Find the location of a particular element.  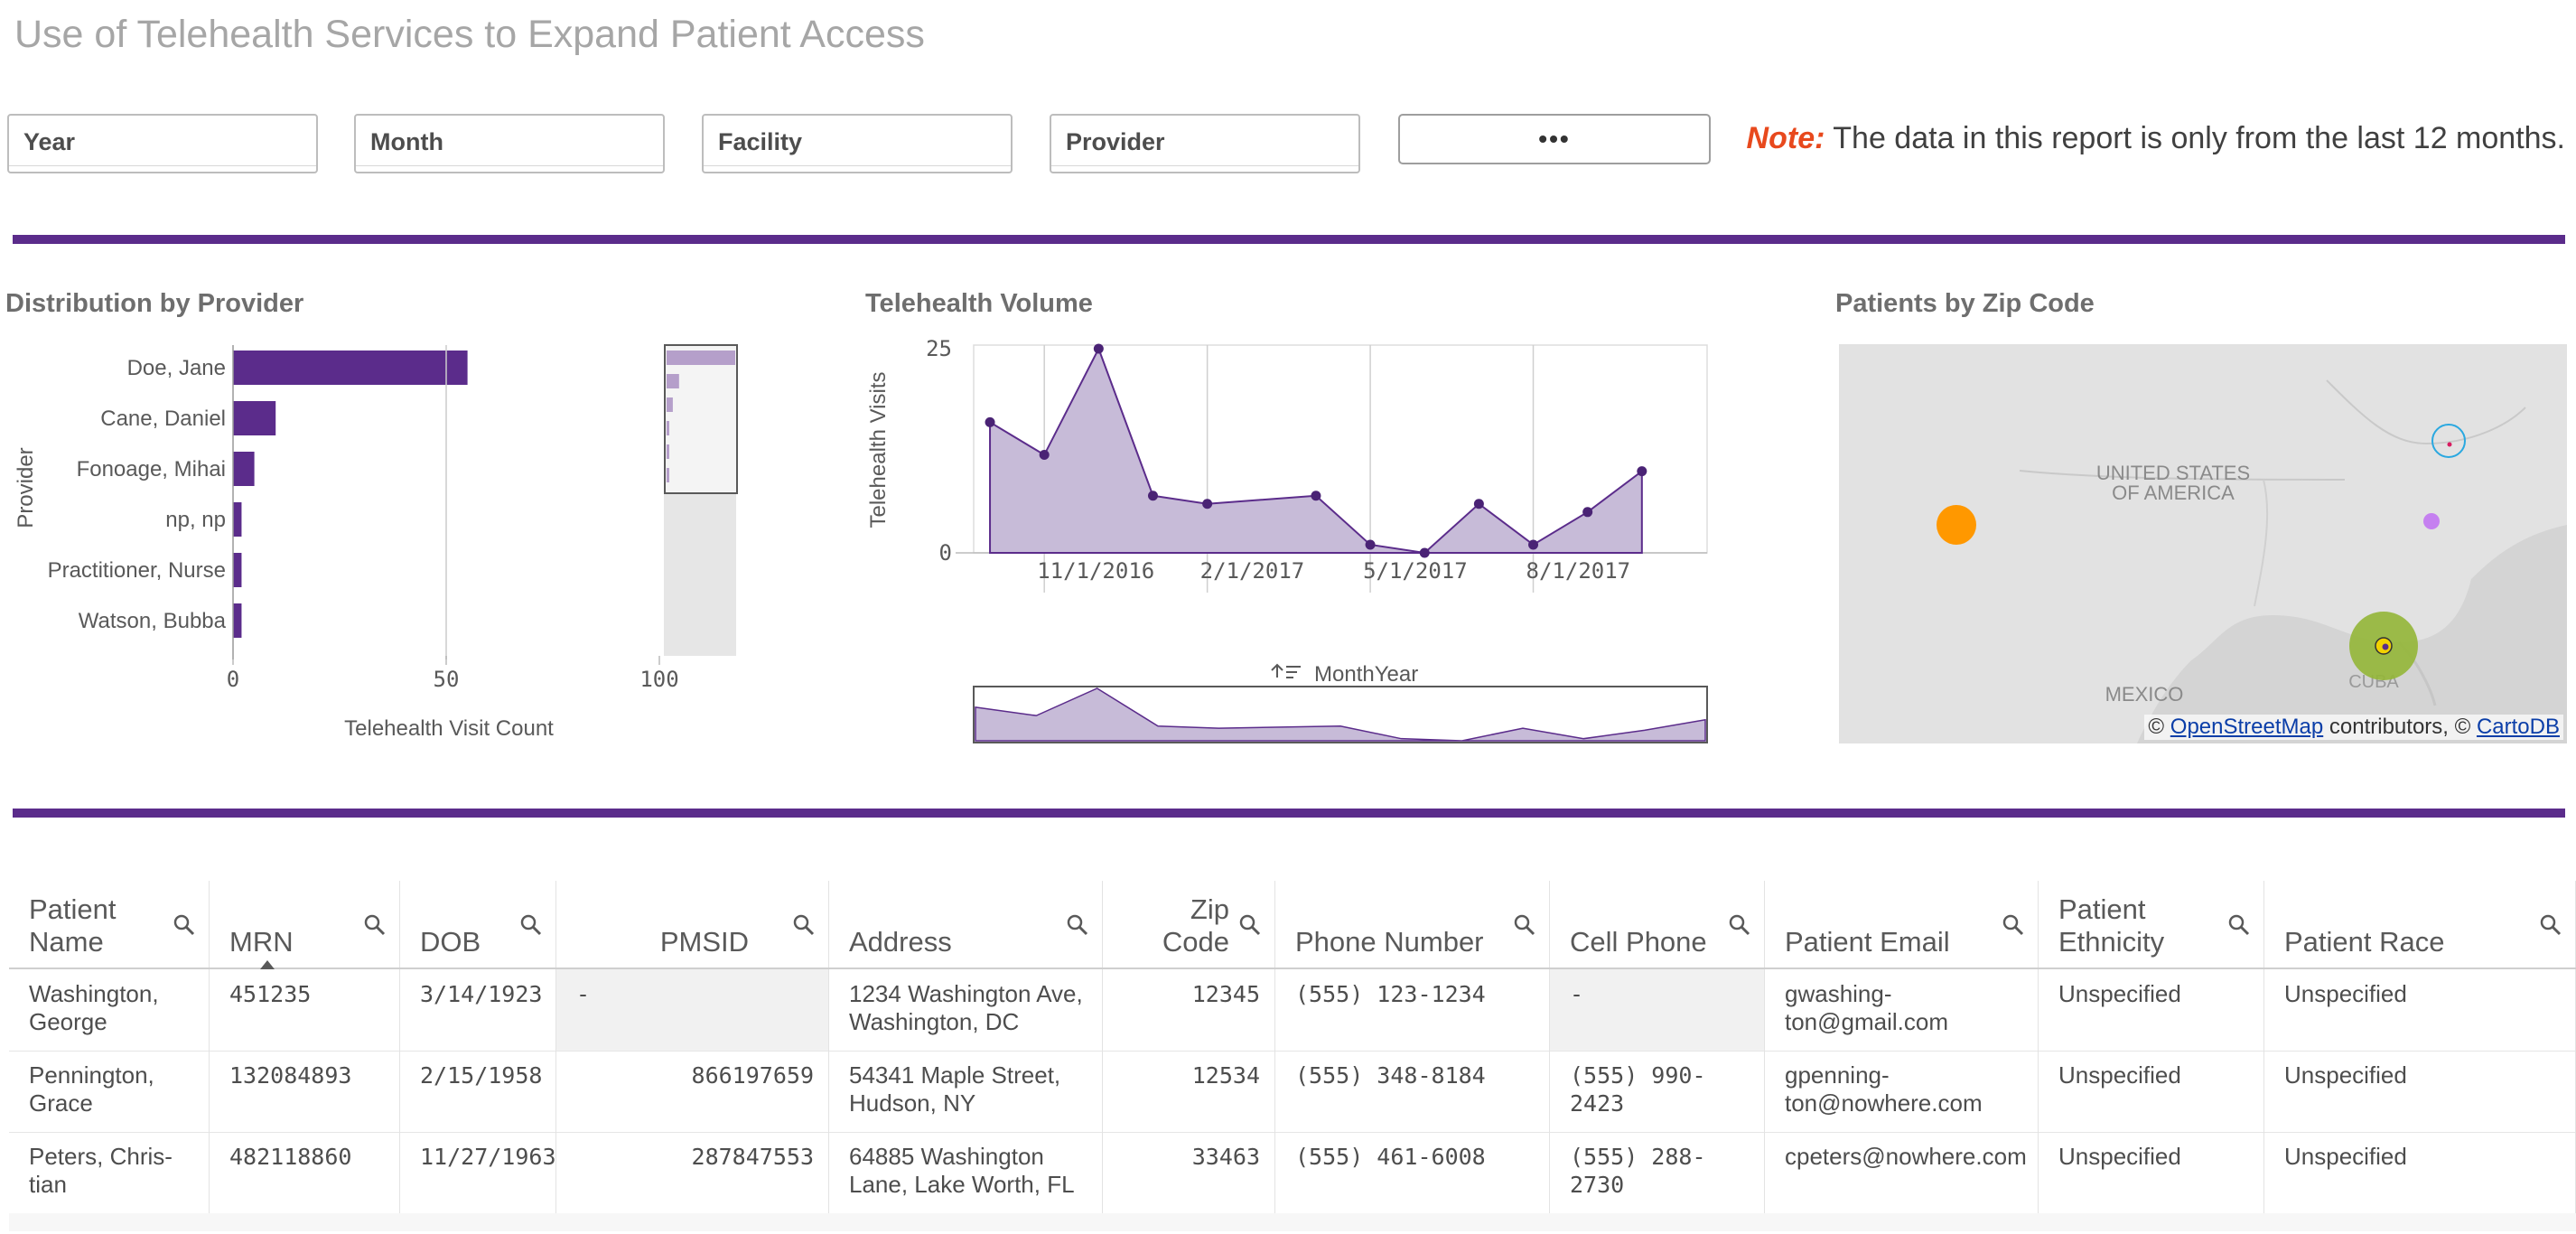

provider-axis-label: Provider is located at coordinates (26, 488).